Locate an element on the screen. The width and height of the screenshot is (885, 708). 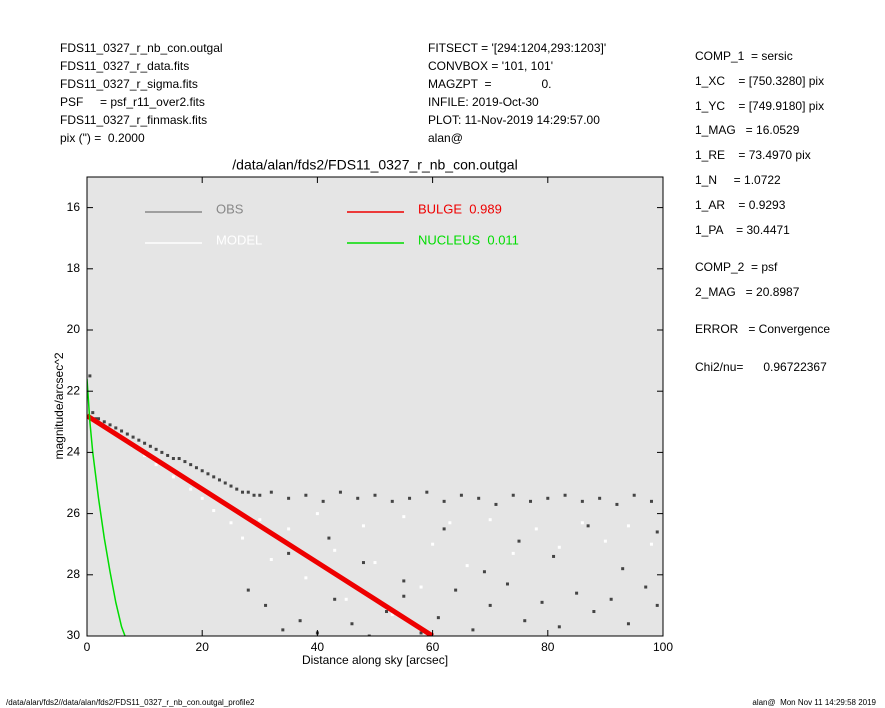
fit-parameter: 2_MAG = 20.8987 is located at coordinates (747, 292).